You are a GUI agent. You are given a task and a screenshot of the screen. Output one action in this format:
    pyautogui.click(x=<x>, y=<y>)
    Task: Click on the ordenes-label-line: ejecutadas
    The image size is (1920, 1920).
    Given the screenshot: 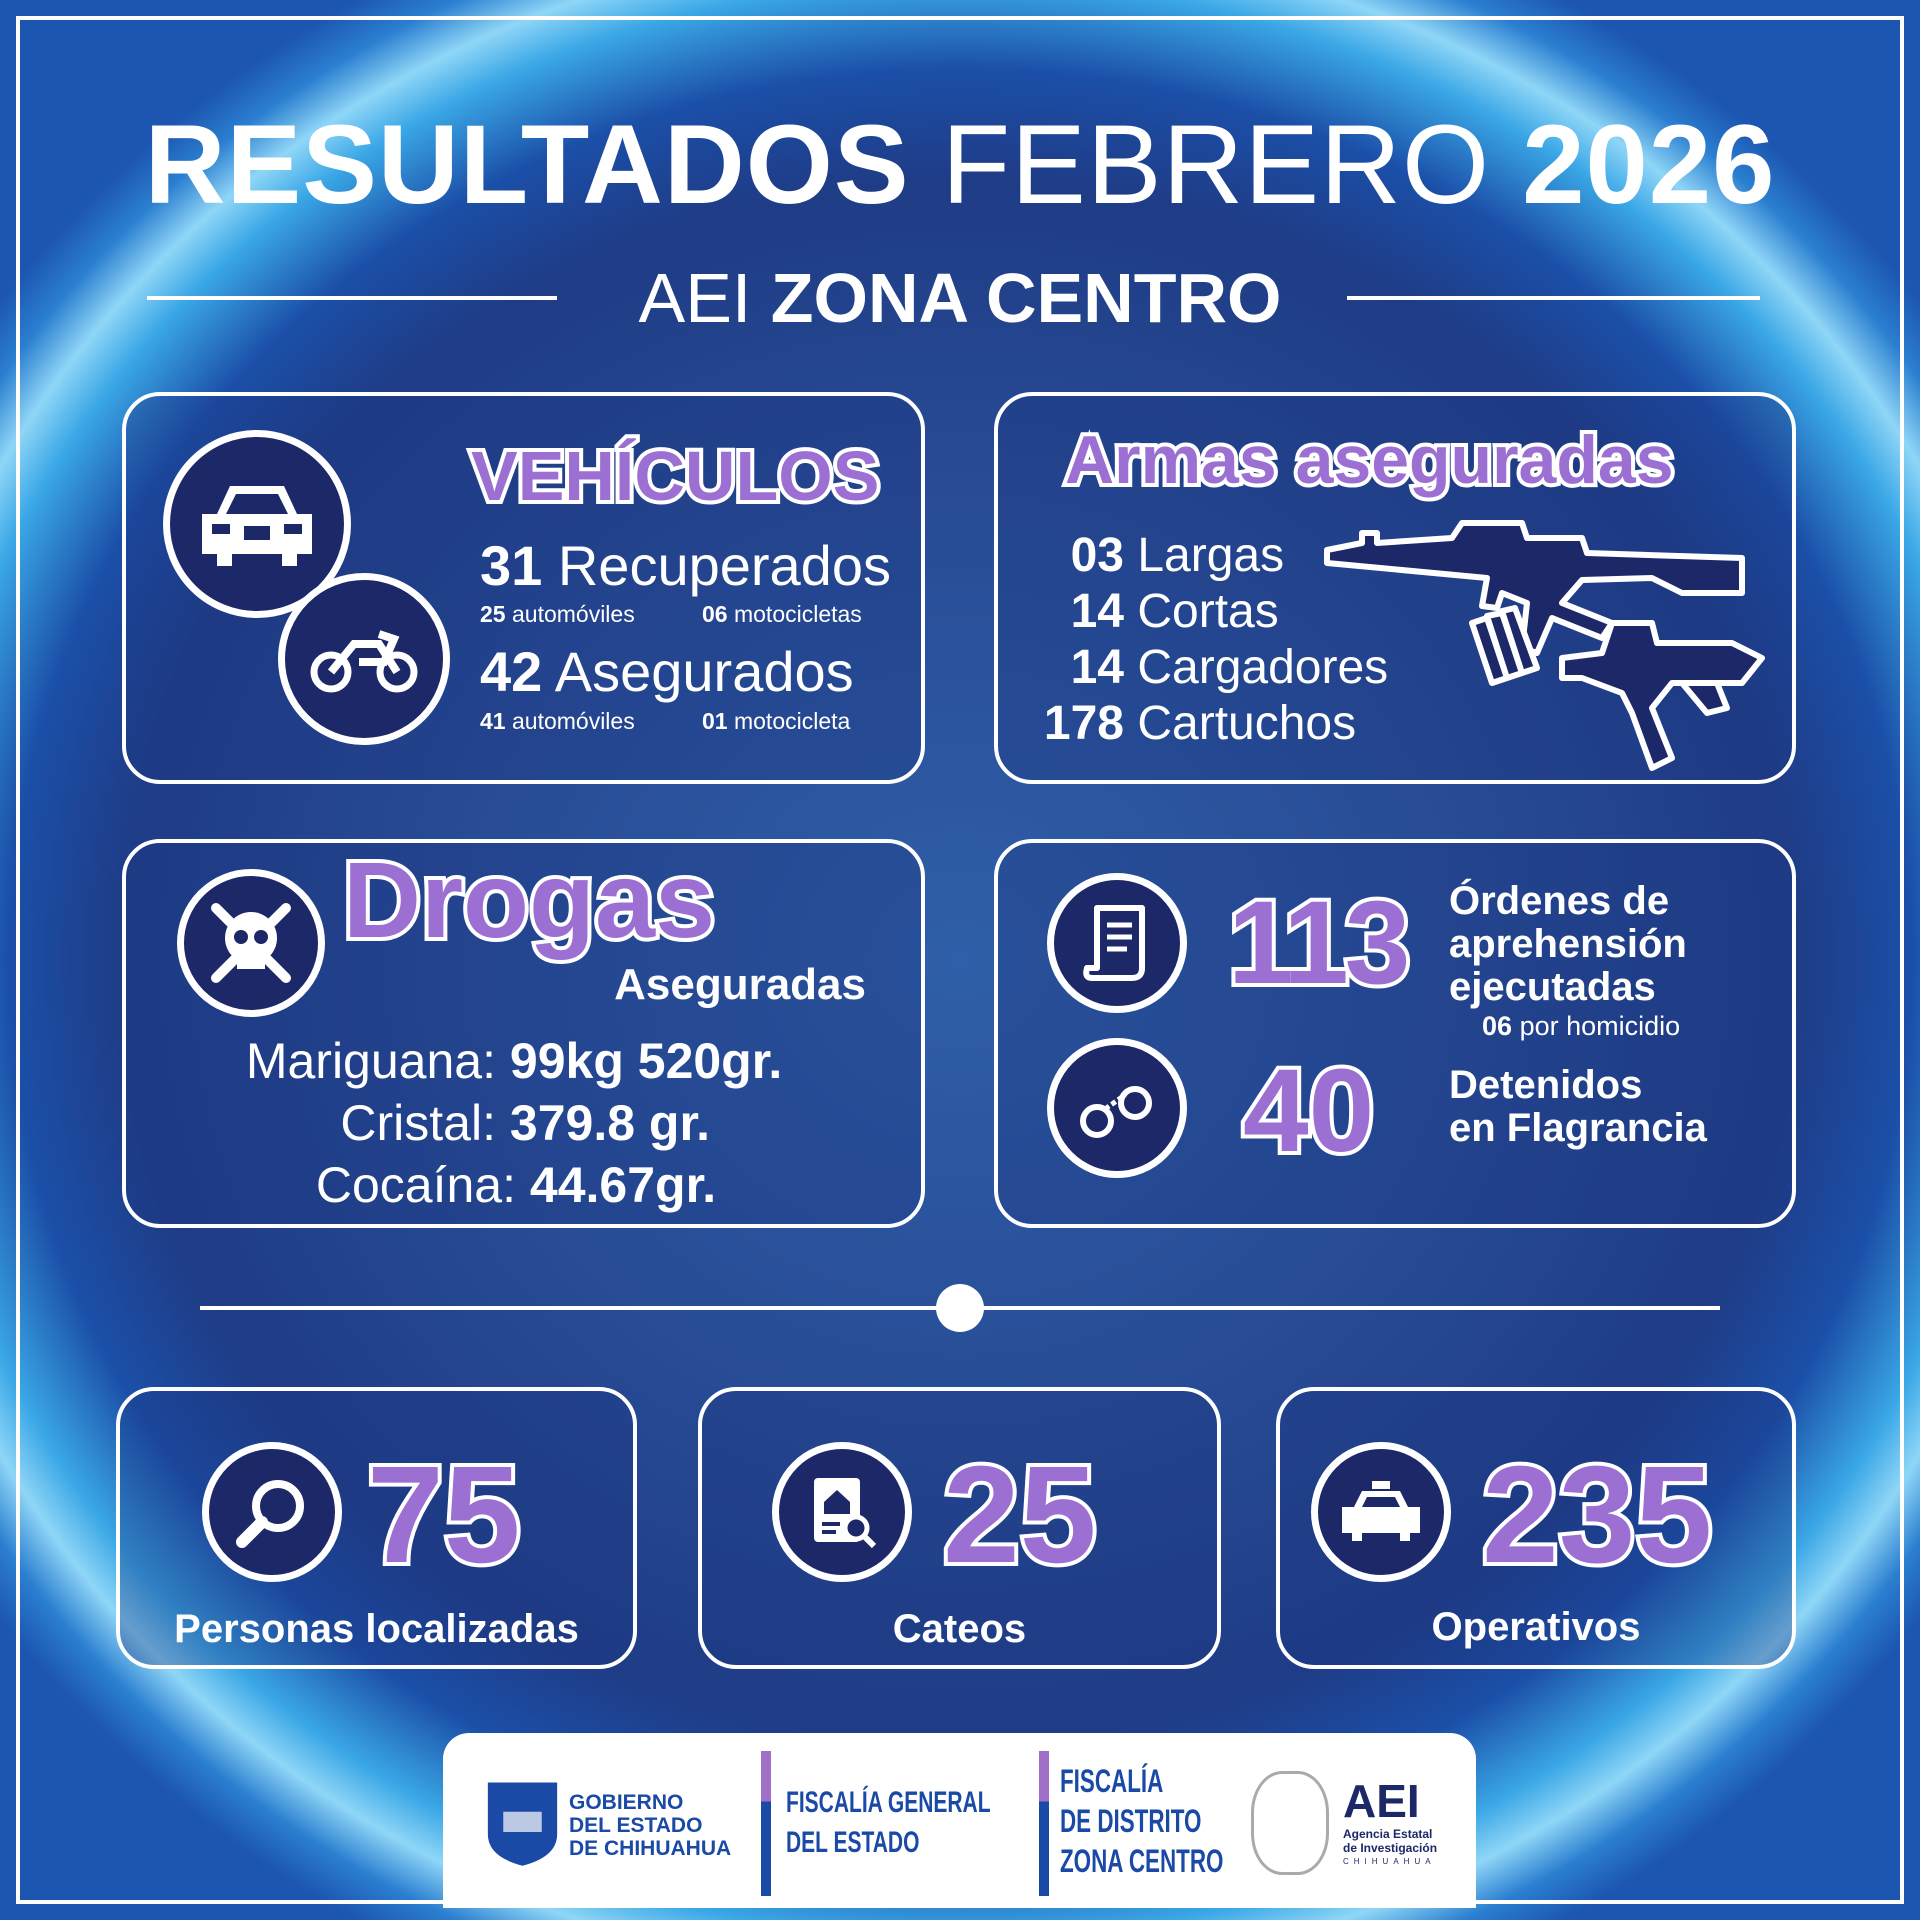 What is the action you would take?
    pyautogui.click(x=1552, y=987)
    